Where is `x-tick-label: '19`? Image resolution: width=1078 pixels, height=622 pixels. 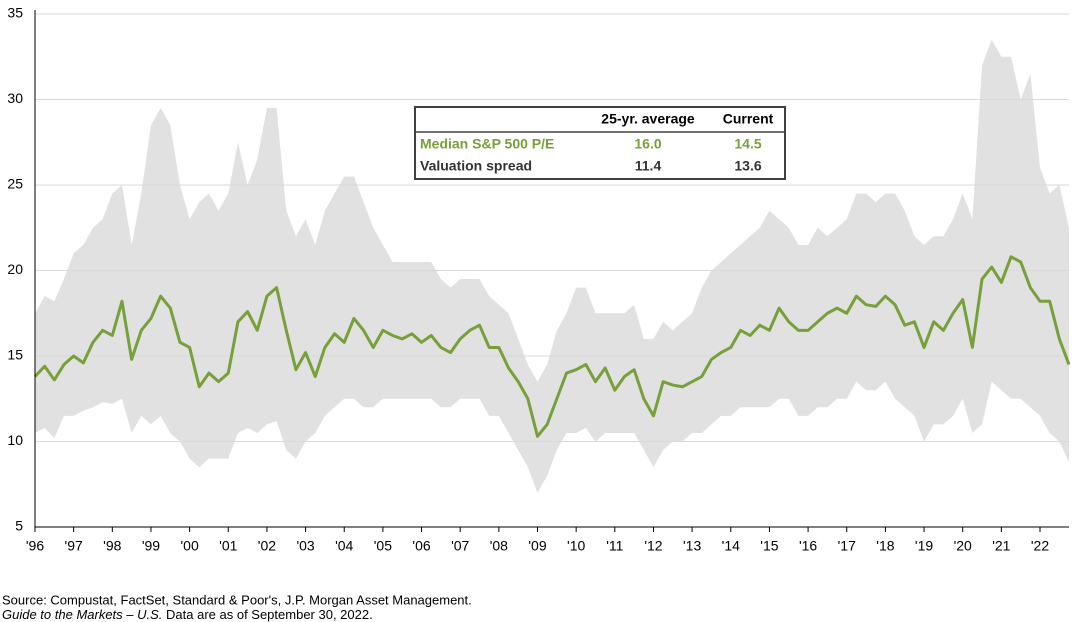 x-tick-label: '19 is located at coordinates (924, 546).